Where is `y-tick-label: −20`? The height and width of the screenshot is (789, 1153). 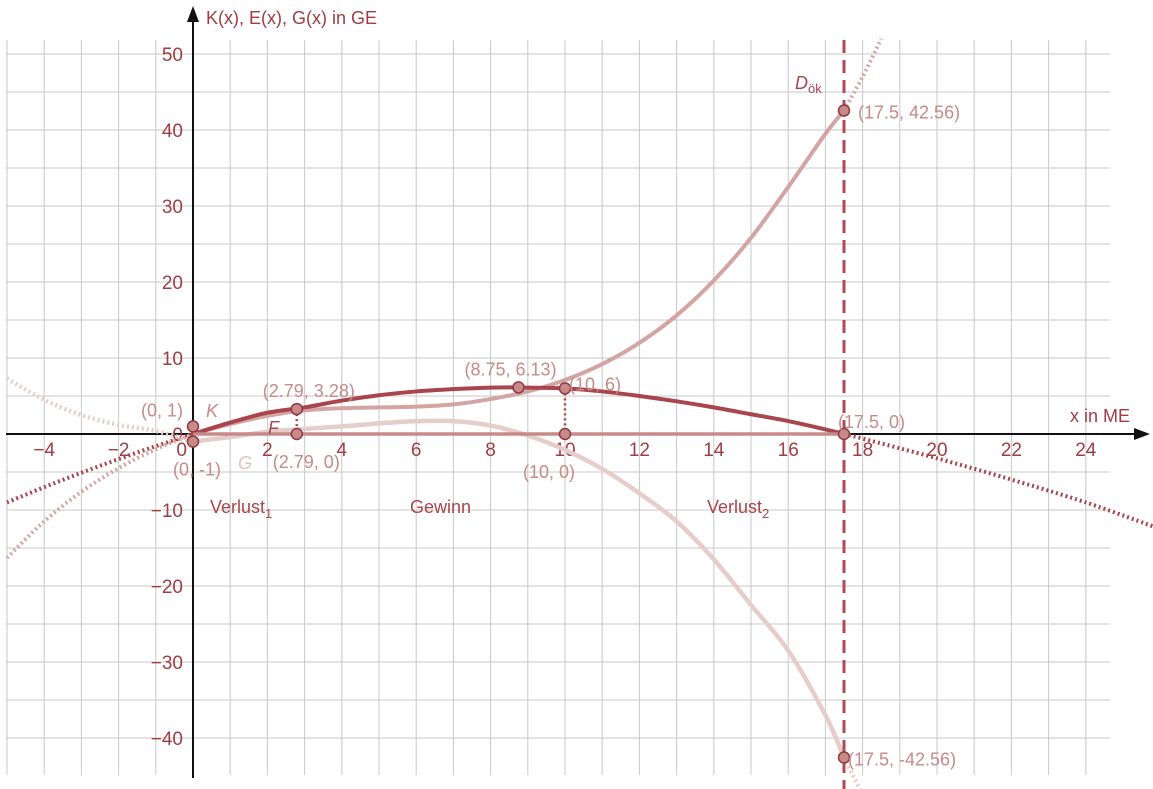
y-tick-label: −20 is located at coordinates (167, 587).